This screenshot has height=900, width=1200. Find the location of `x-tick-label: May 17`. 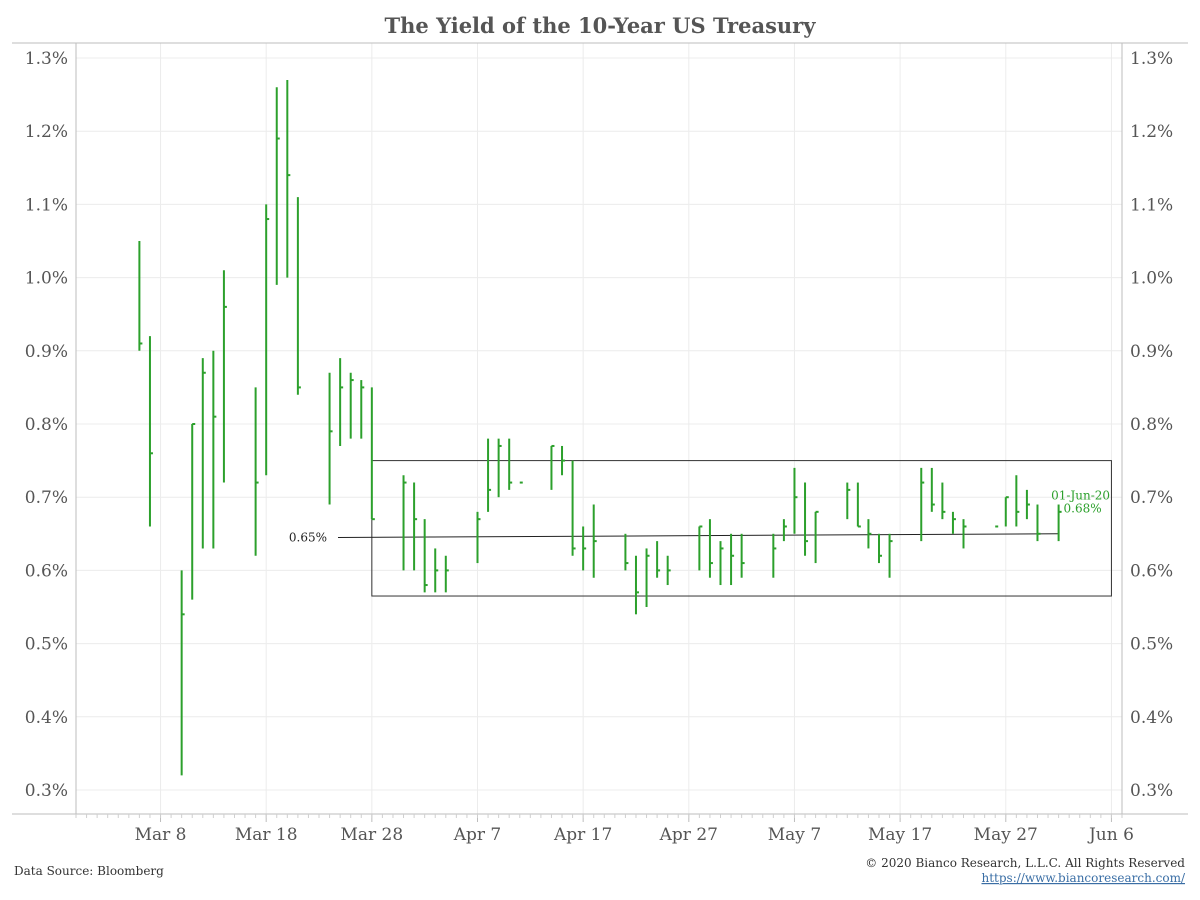

x-tick-label: May 17 is located at coordinates (900, 835).